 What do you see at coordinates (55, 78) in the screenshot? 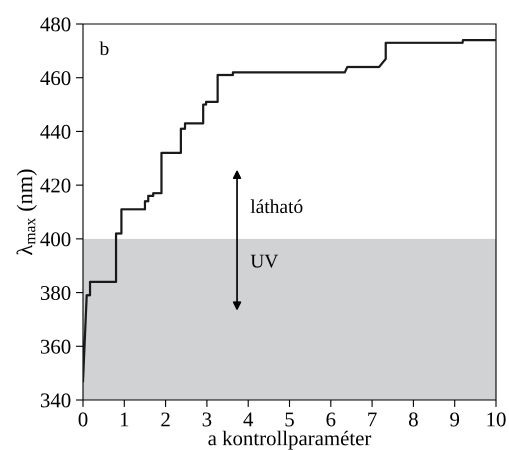
I see `y-tick-label: 460` at bounding box center [55, 78].